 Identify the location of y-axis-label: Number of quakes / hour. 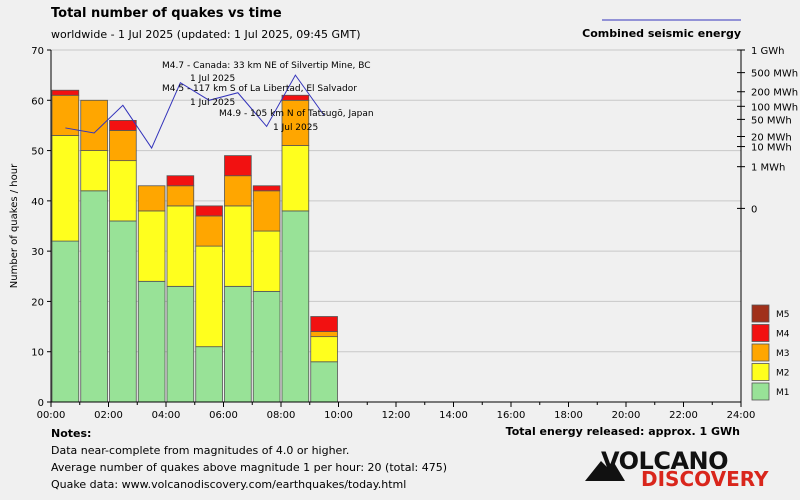
(14, 225).